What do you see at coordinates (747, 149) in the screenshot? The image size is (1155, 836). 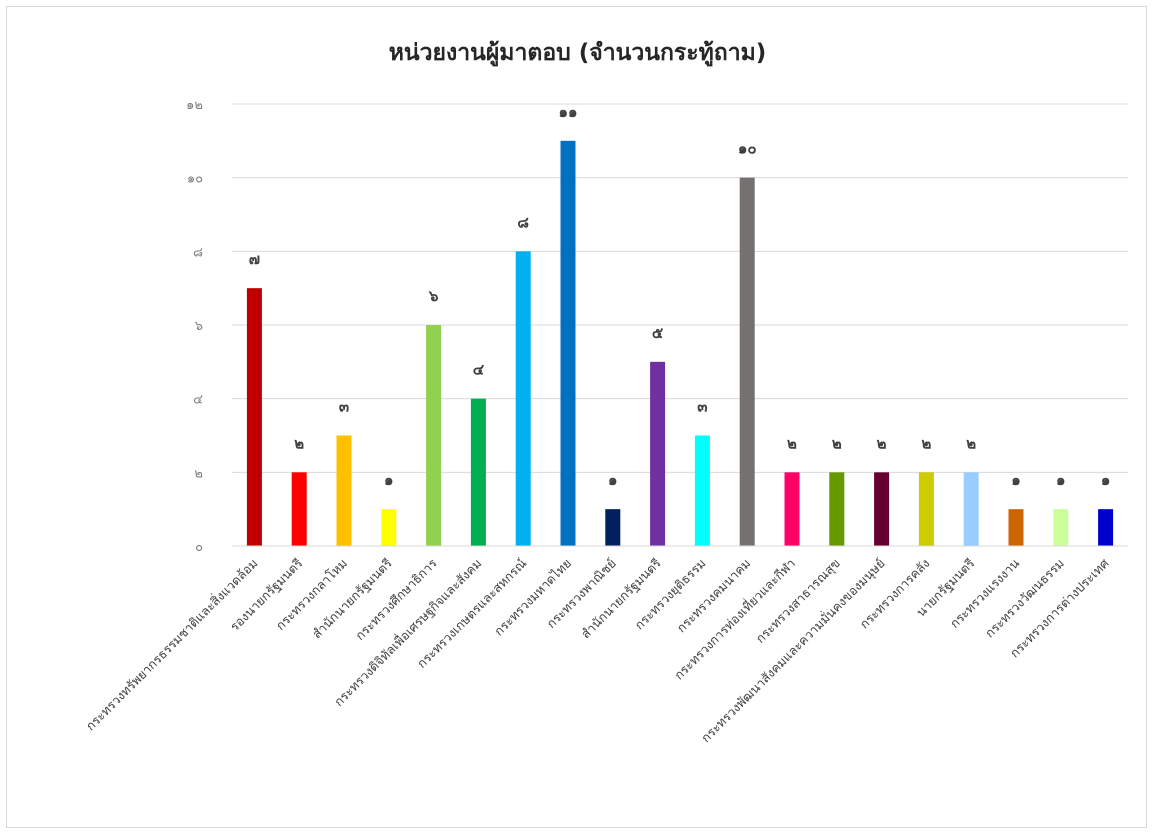 I see `data-label: ๑๐` at bounding box center [747, 149].